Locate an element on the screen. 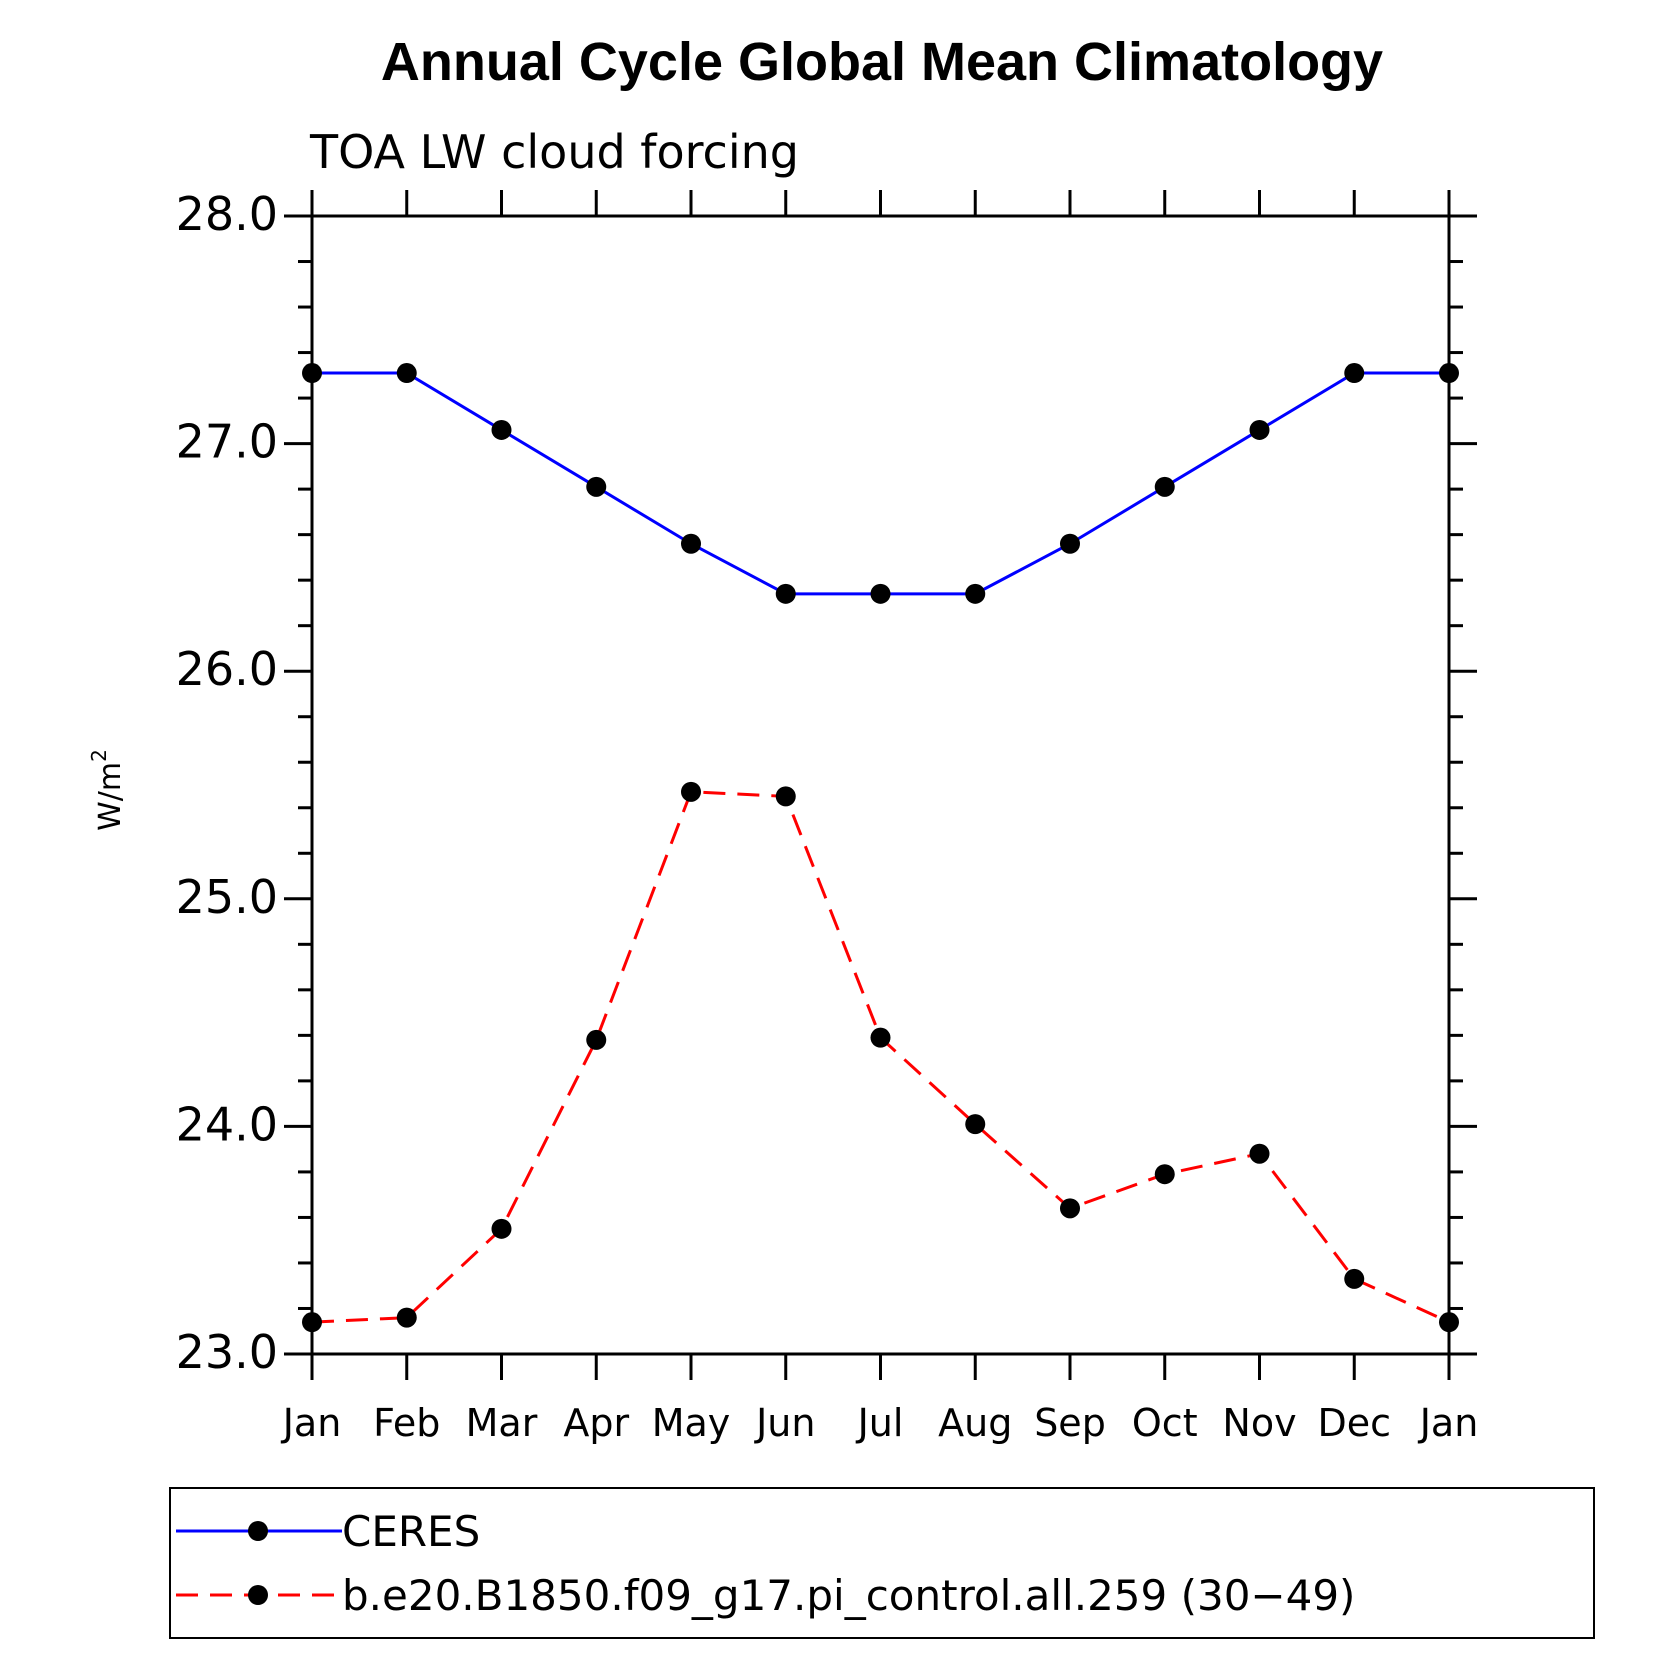 The image size is (1669, 1669). x-tick-label: Jun is located at coordinates (784, 1423).